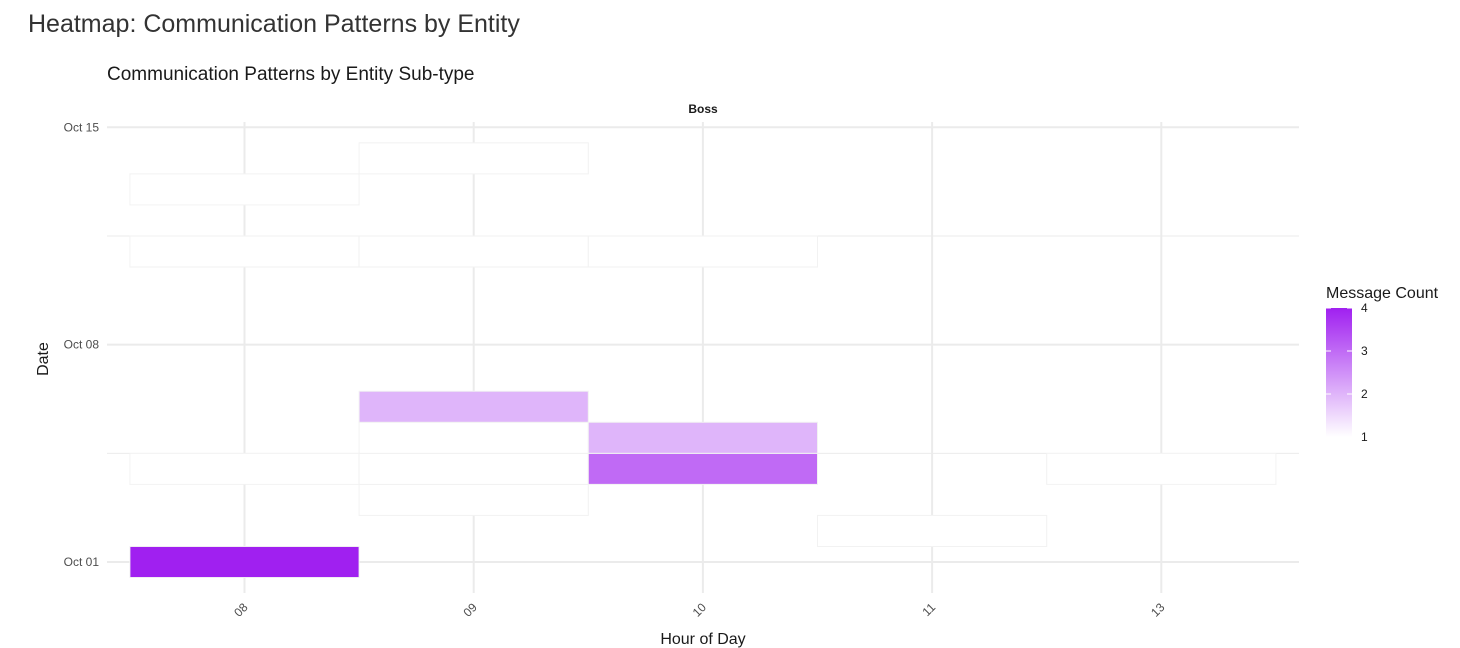 The height and width of the screenshot is (648, 1460). I want to click on x-tick-label: 08, so click(241, 610).